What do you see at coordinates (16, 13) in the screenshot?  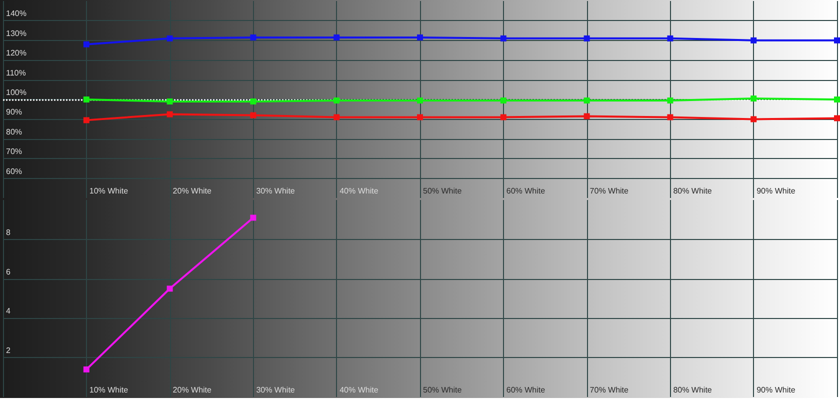 I see `y-tick-label: 140%` at bounding box center [16, 13].